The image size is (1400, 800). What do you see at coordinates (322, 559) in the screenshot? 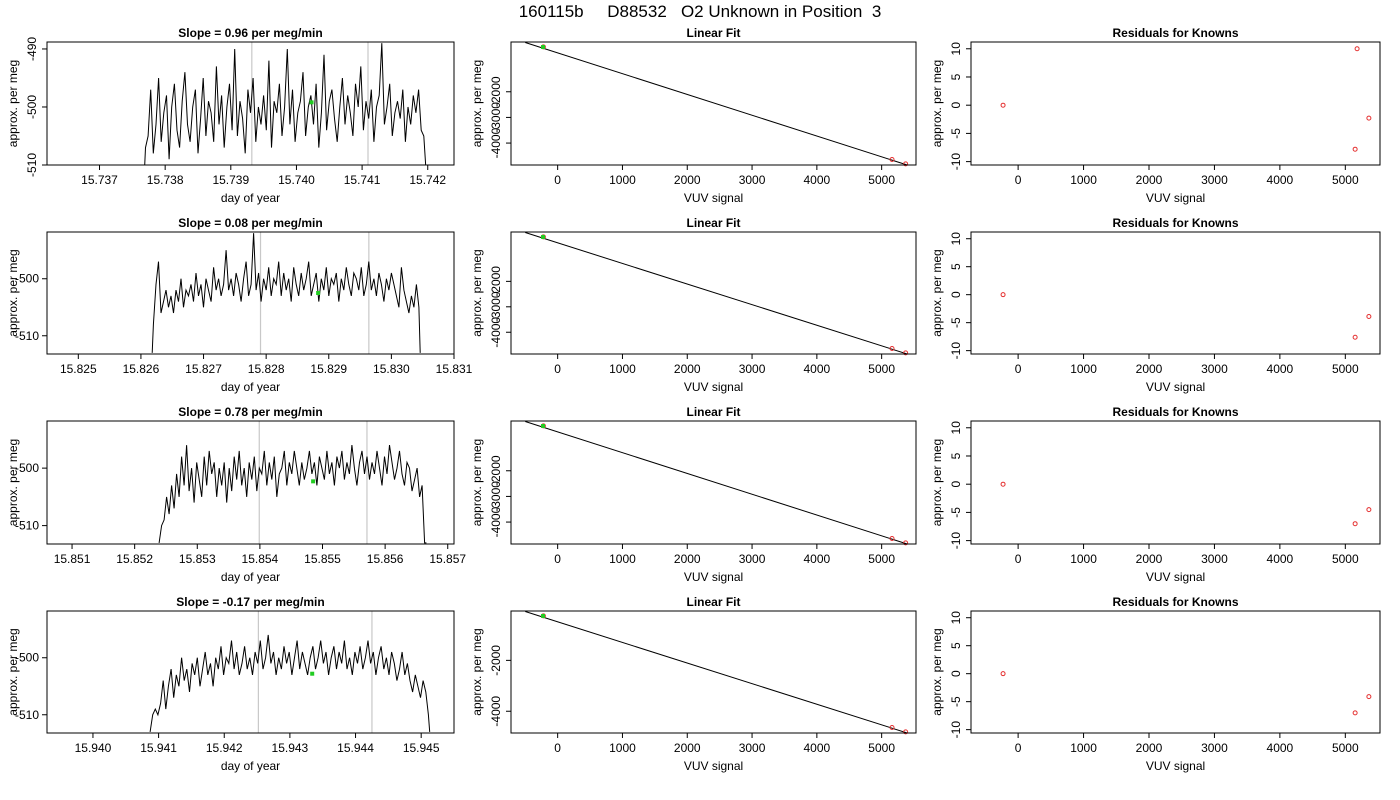
I see `x-tick-label: 15.855` at bounding box center [322, 559].